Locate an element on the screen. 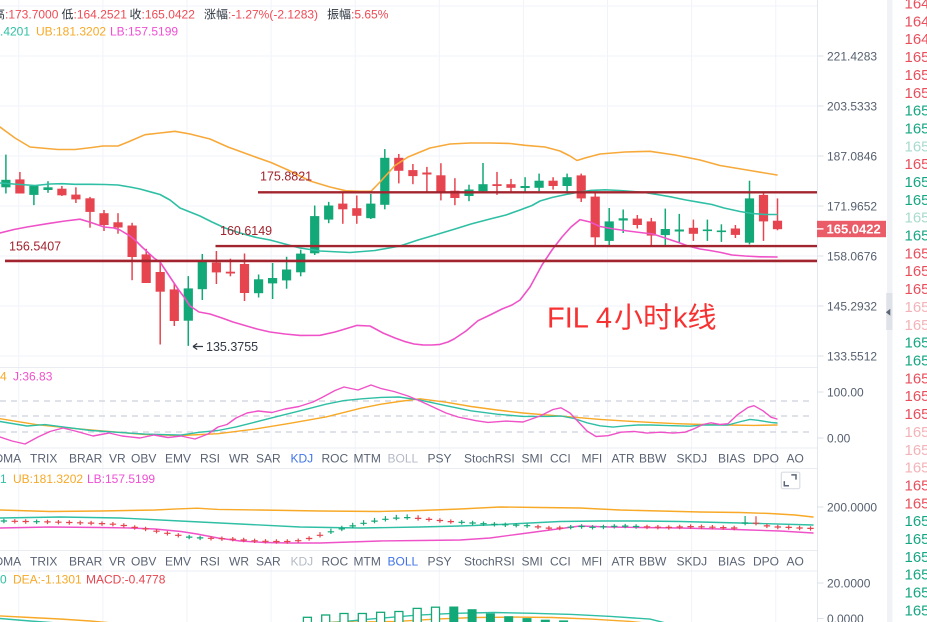 The image size is (927, 622). svg-text: FIL 4 is located at coordinates (579, 319).